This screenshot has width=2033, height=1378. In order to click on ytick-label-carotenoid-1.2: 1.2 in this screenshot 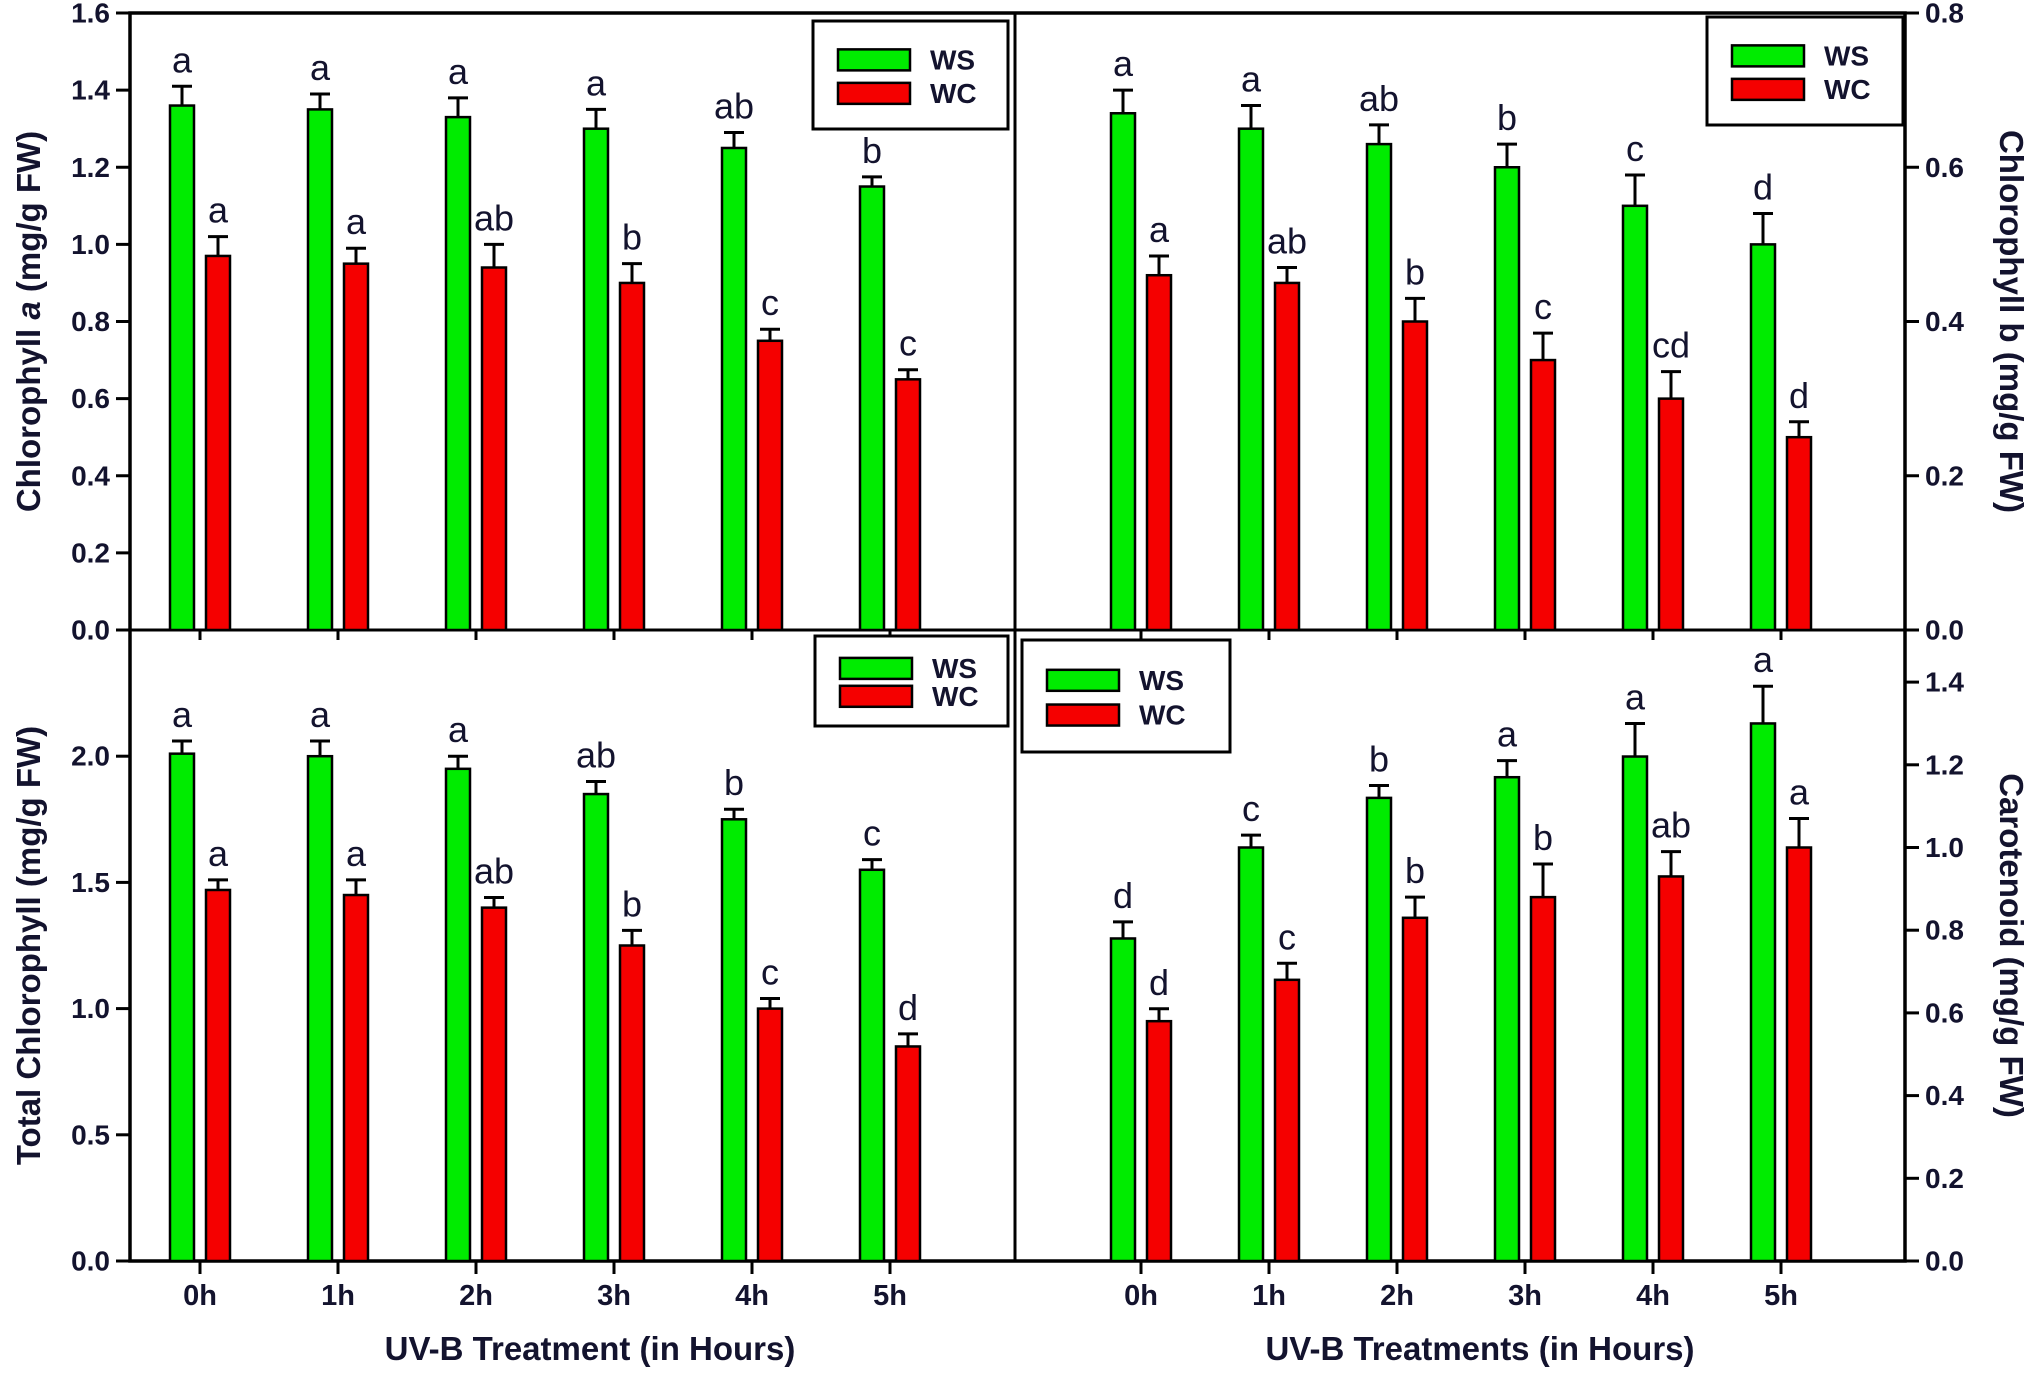, I will do `click(1944, 764)`.